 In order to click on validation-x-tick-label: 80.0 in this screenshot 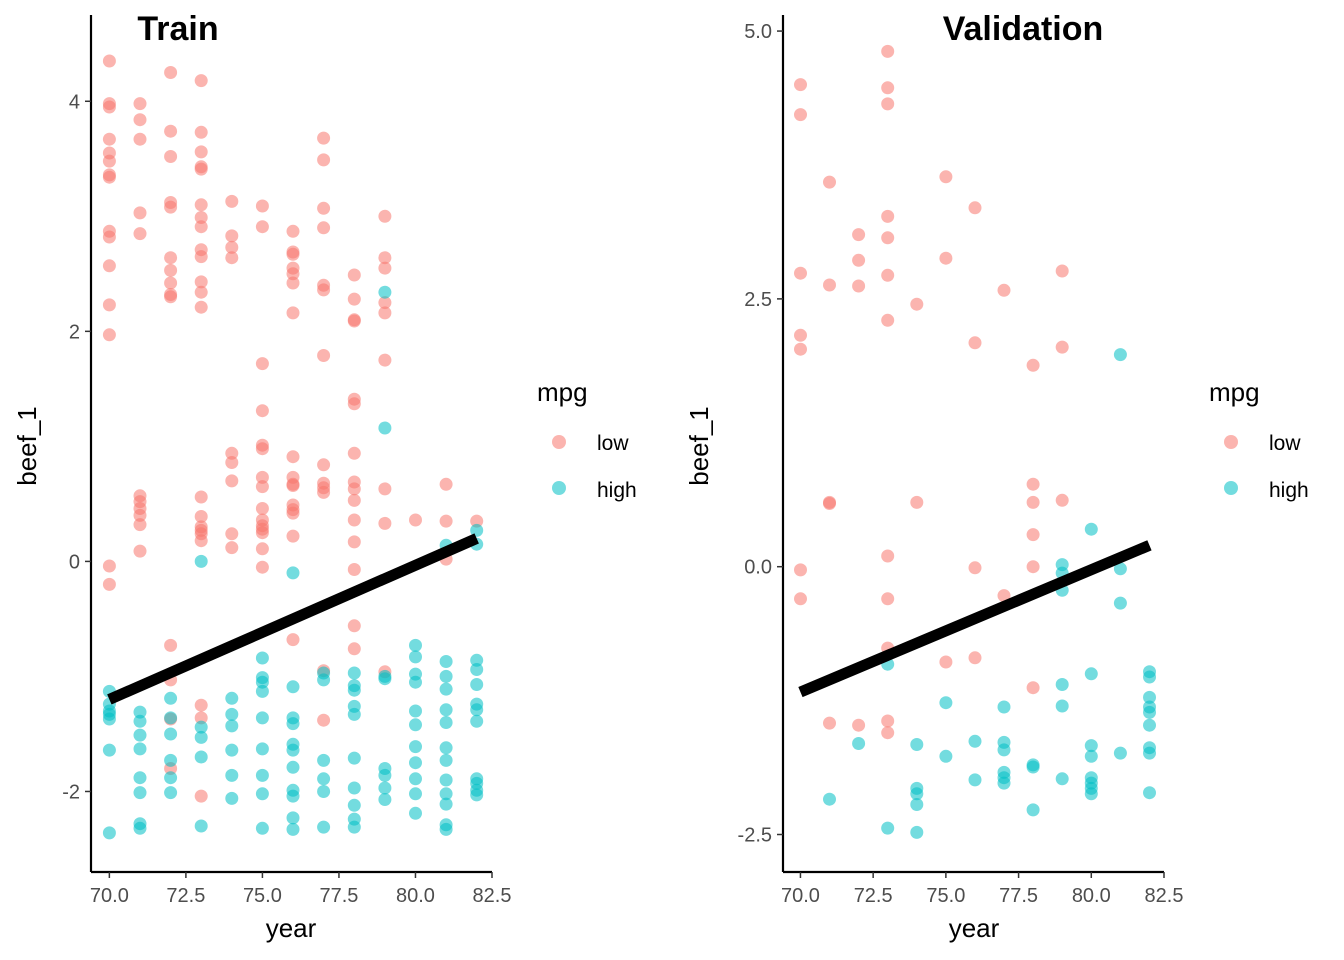, I will do `click(1091, 896)`.